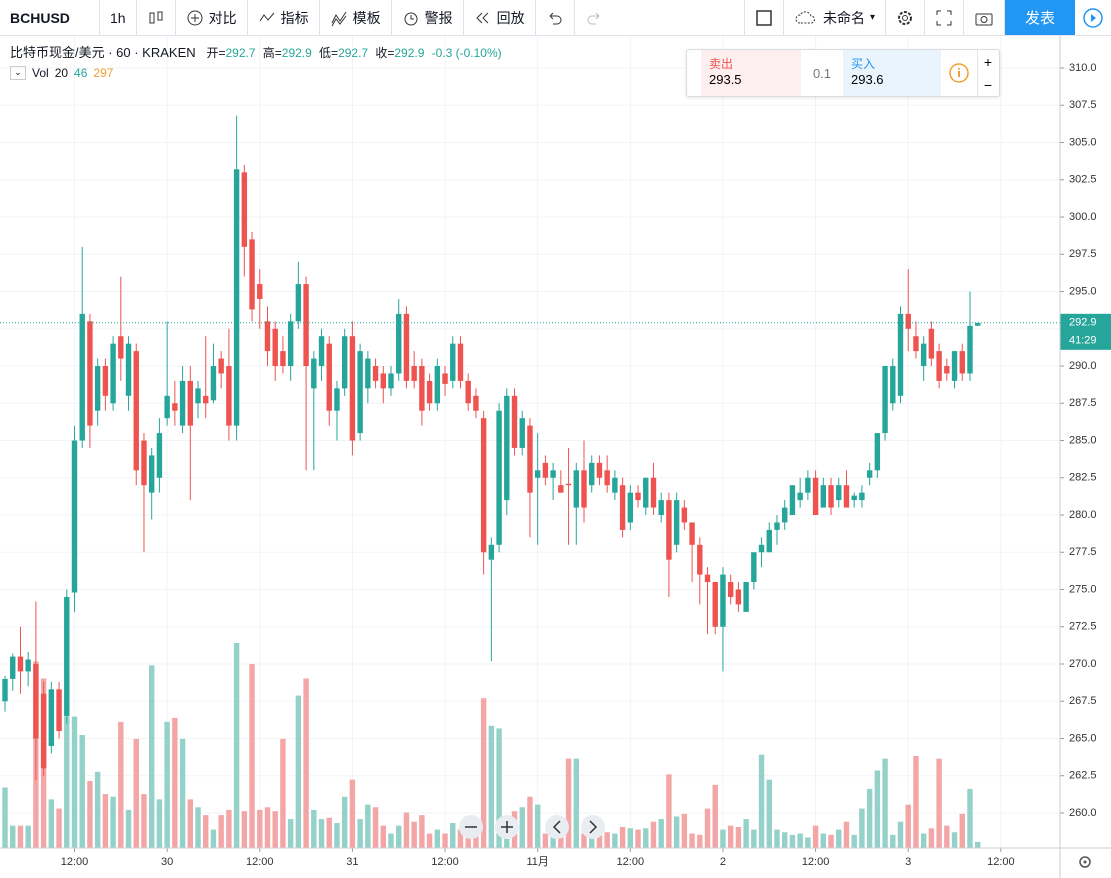 The image size is (1111, 878). What do you see at coordinates (500, 17) in the screenshot?
I see `replay: 回放` at bounding box center [500, 17].